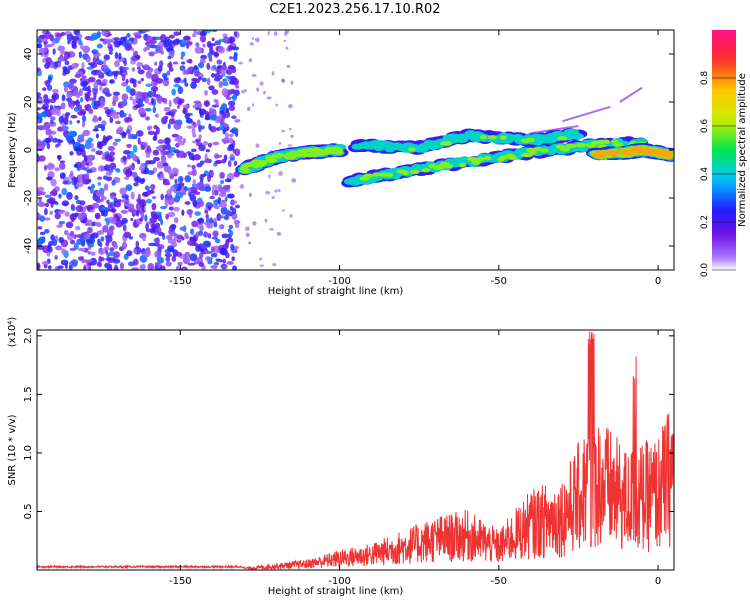  I want to click on colorbar-tick-label: 0.8, so click(705, 78).